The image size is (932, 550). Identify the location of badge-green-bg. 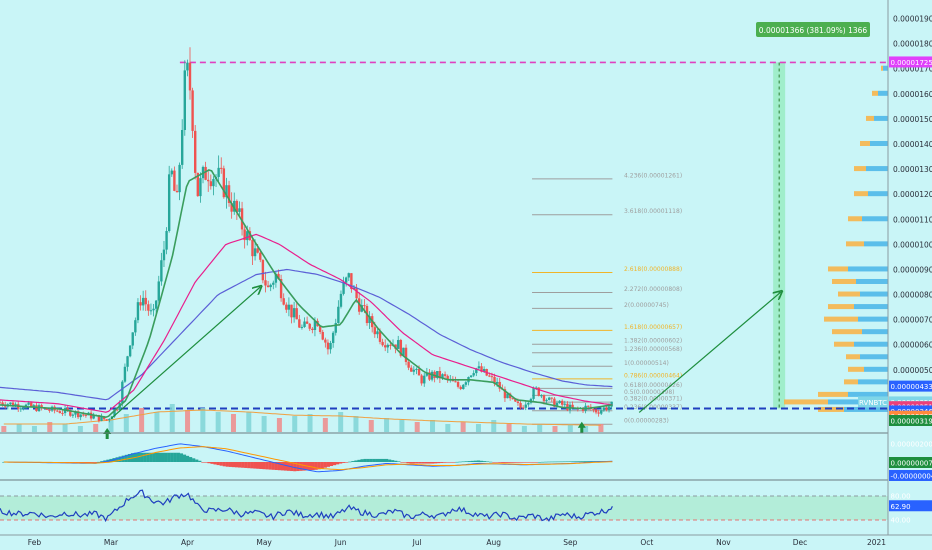
(910, 420).